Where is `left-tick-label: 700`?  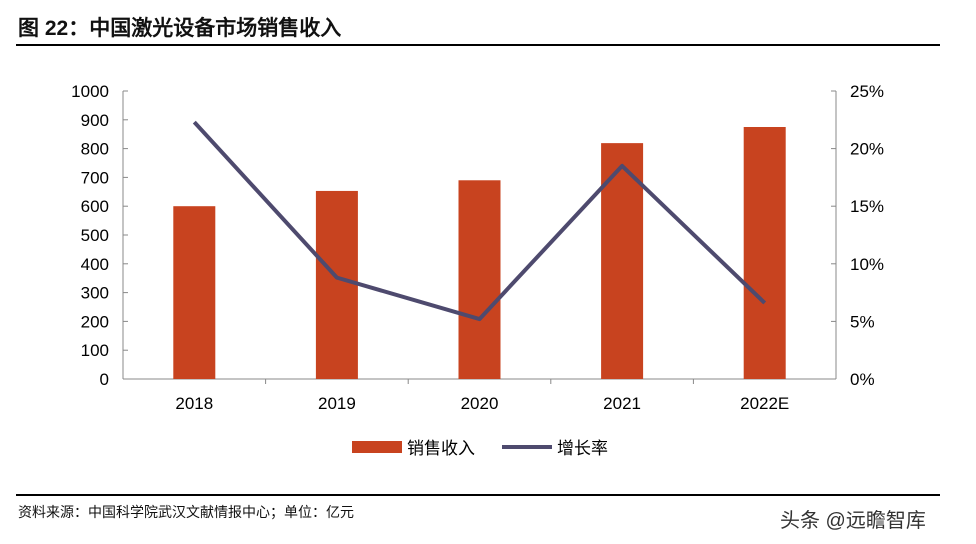
left-tick-label: 700 is located at coordinates (95, 177).